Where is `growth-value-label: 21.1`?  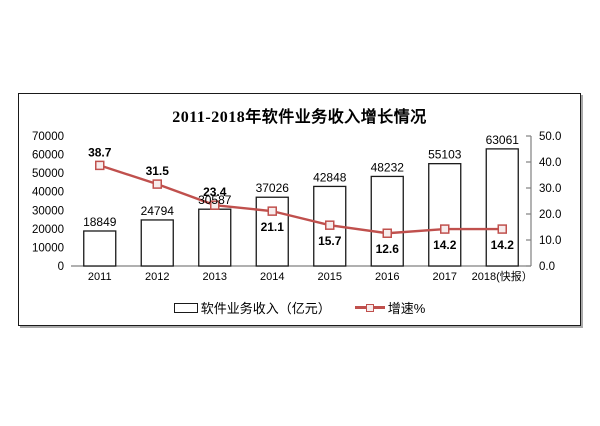
growth-value-label: 21.1 is located at coordinates (273, 227).